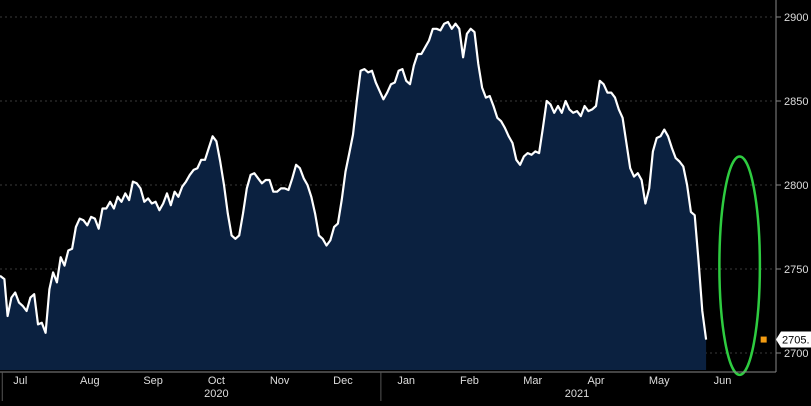 The image size is (811, 406). Describe the element at coordinates (659, 381) in the screenshot. I see `x-tick-label-may: May` at that location.